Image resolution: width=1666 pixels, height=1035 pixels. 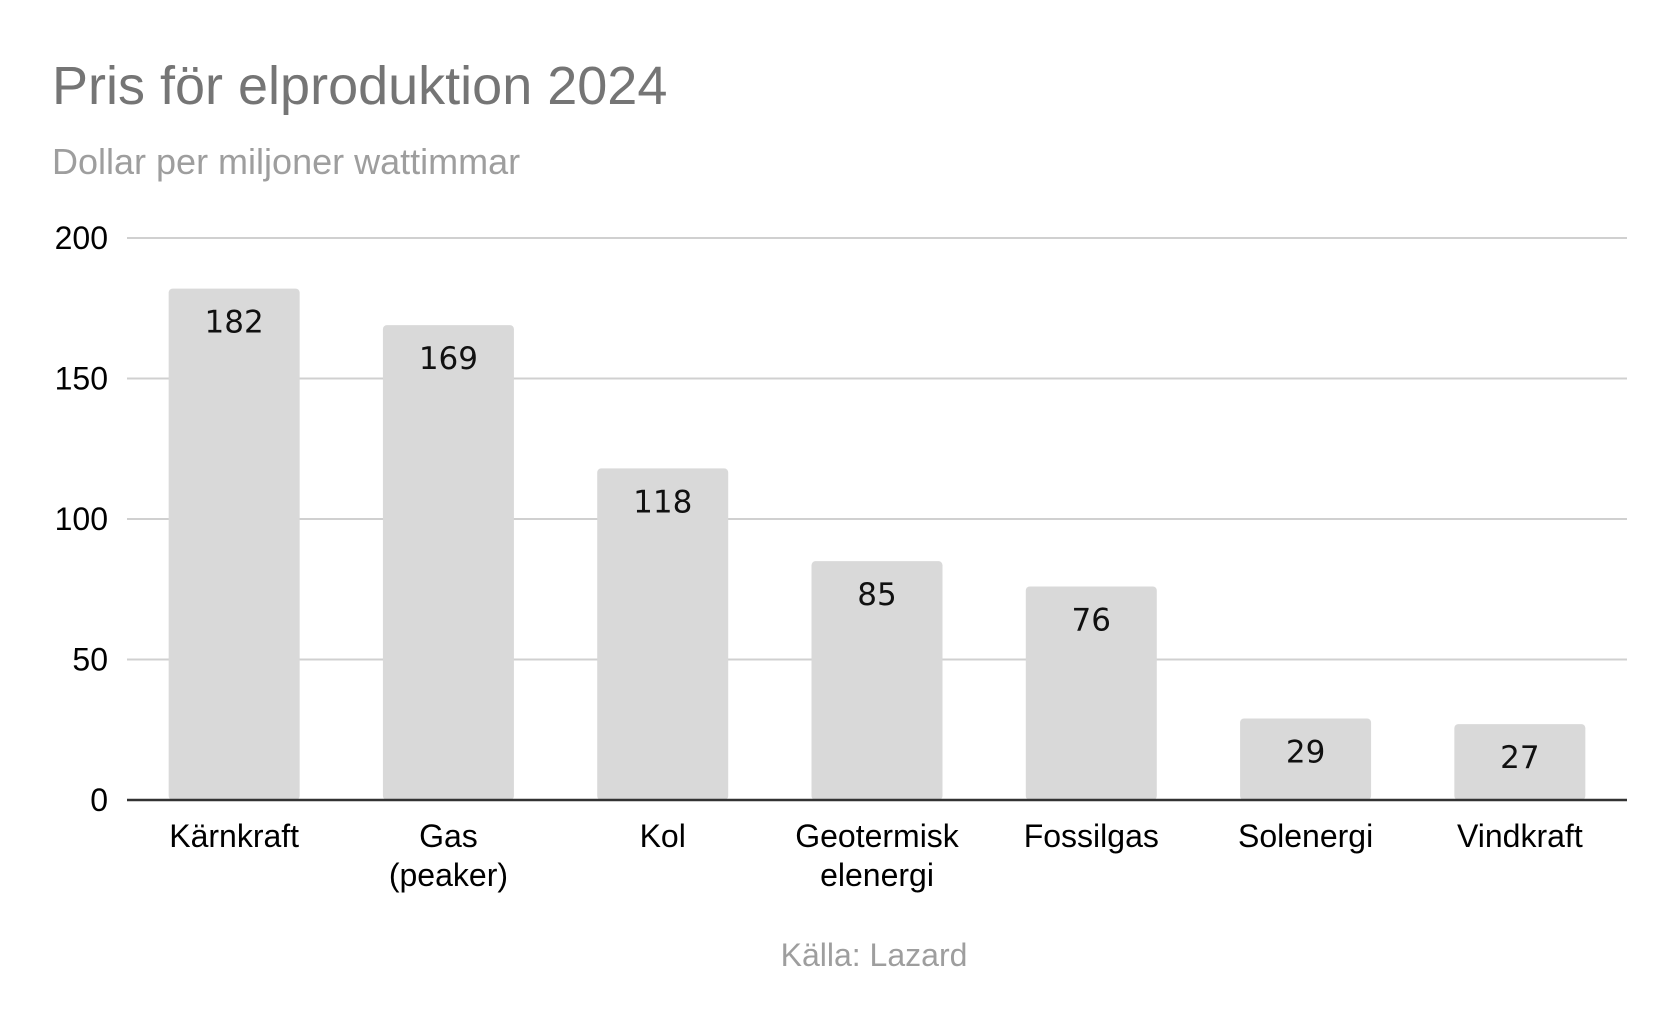 What do you see at coordinates (876, 595) in the screenshot?
I see `data-label: 85` at bounding box center [876, 595].